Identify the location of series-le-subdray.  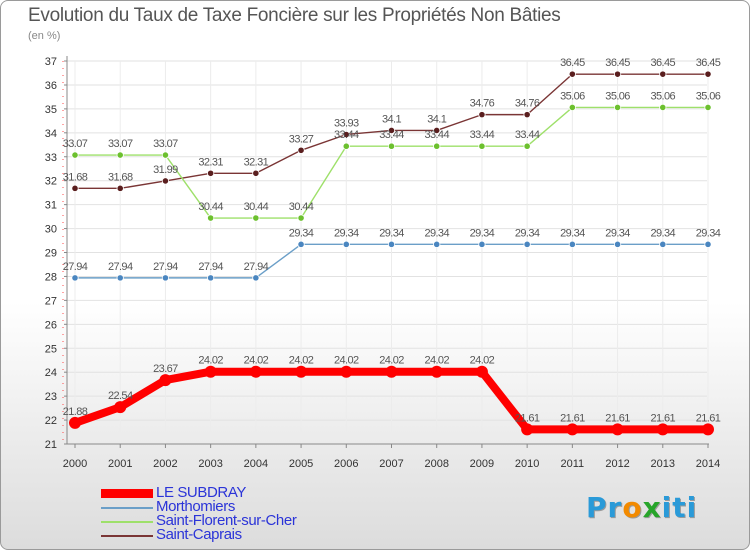
(391, 400).